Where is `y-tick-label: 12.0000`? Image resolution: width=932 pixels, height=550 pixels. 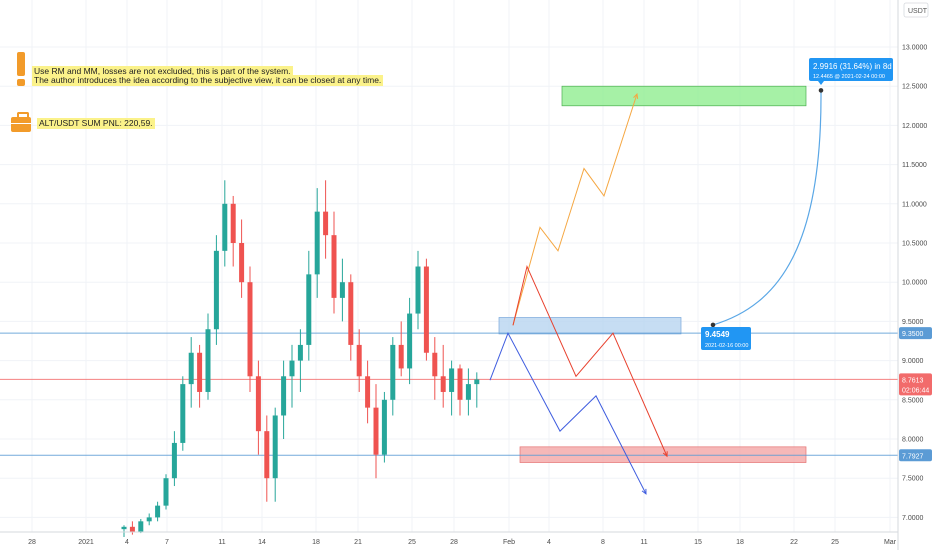
y-tick-label: 12.0000 is located at coordinates (914, 126).